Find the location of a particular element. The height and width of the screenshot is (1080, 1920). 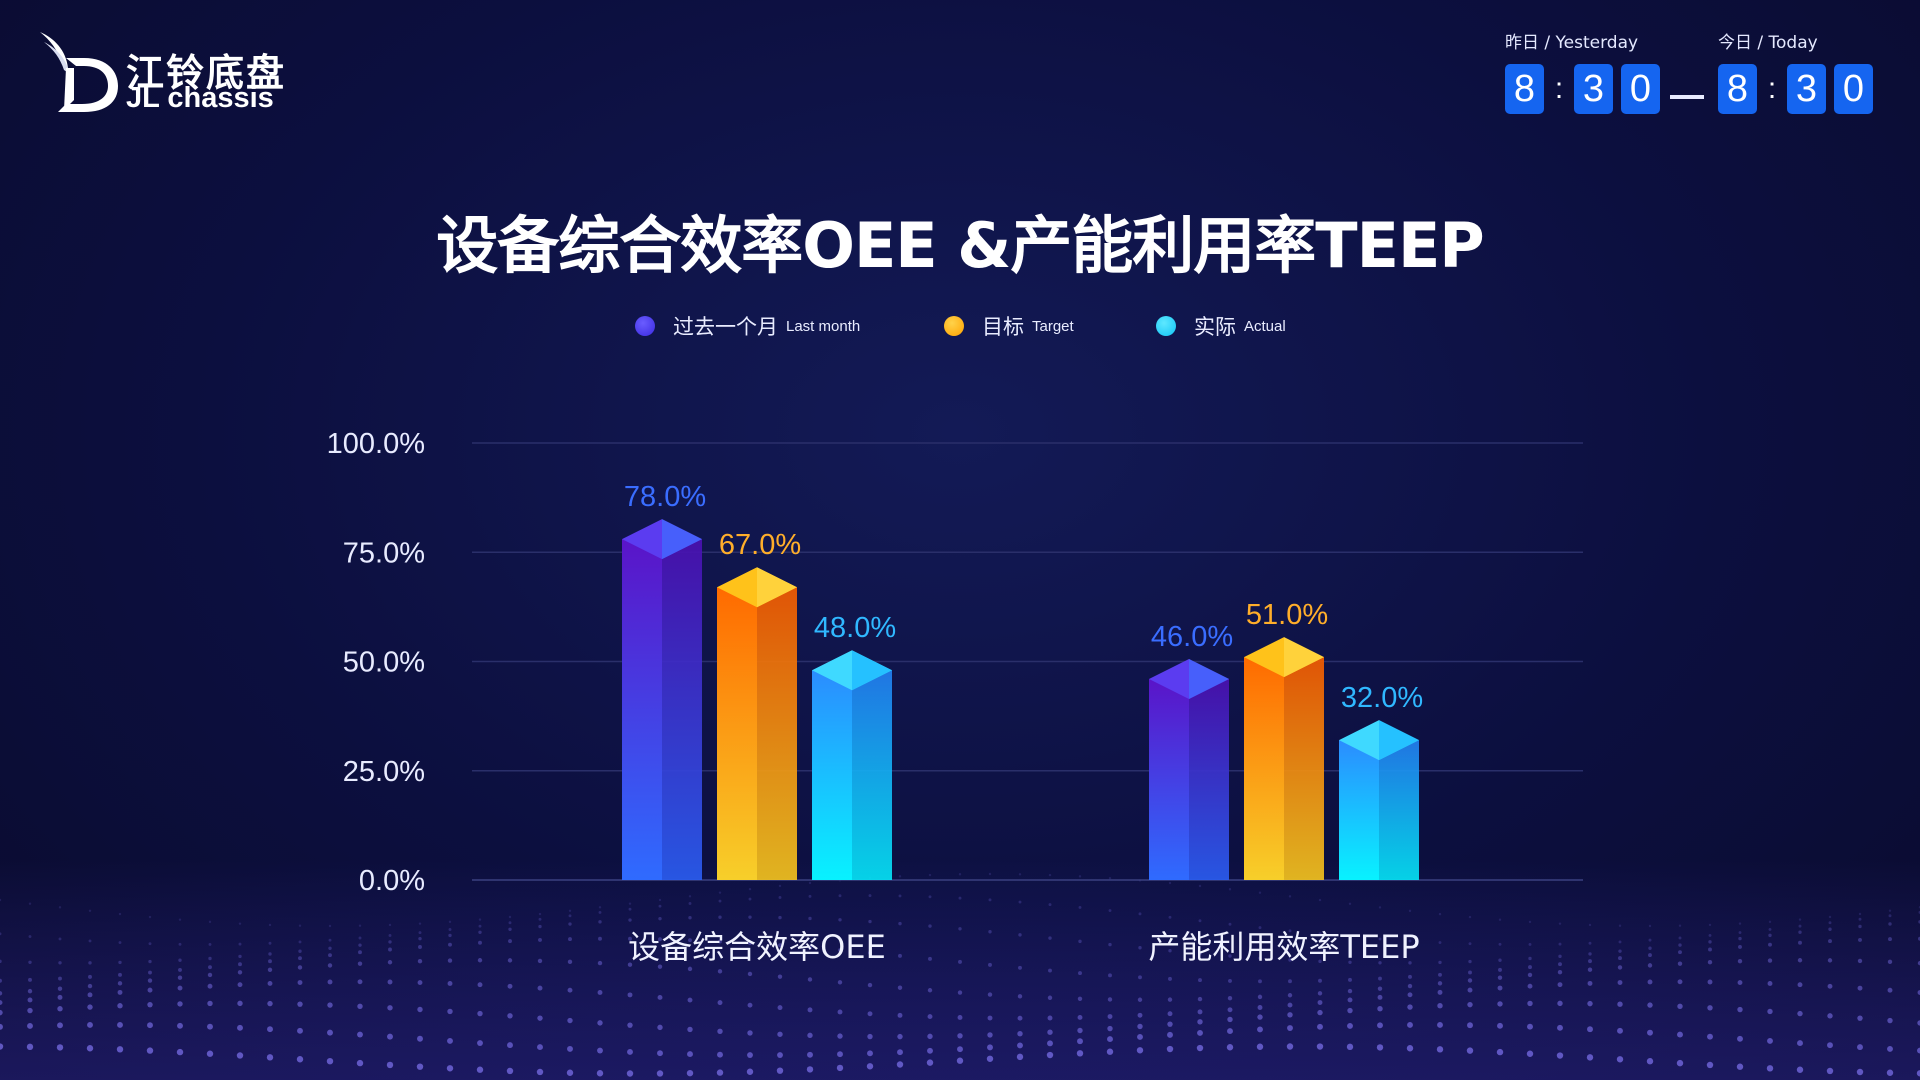

bar-face-right is located at coordinates (1209, 779).